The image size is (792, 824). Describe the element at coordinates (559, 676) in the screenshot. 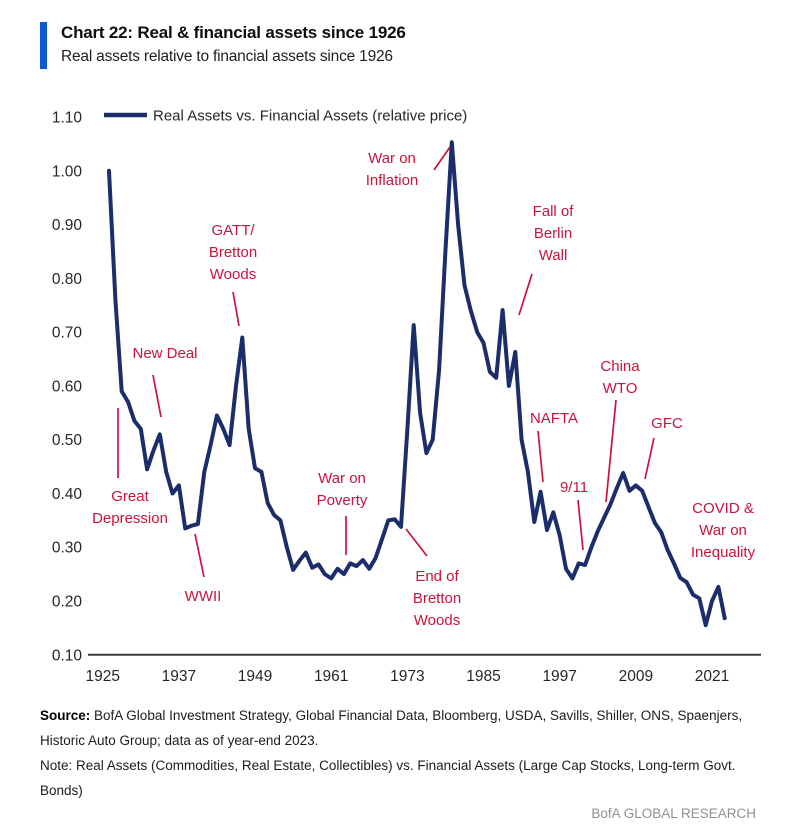

I see `x-tick-label: 1997` at that location.